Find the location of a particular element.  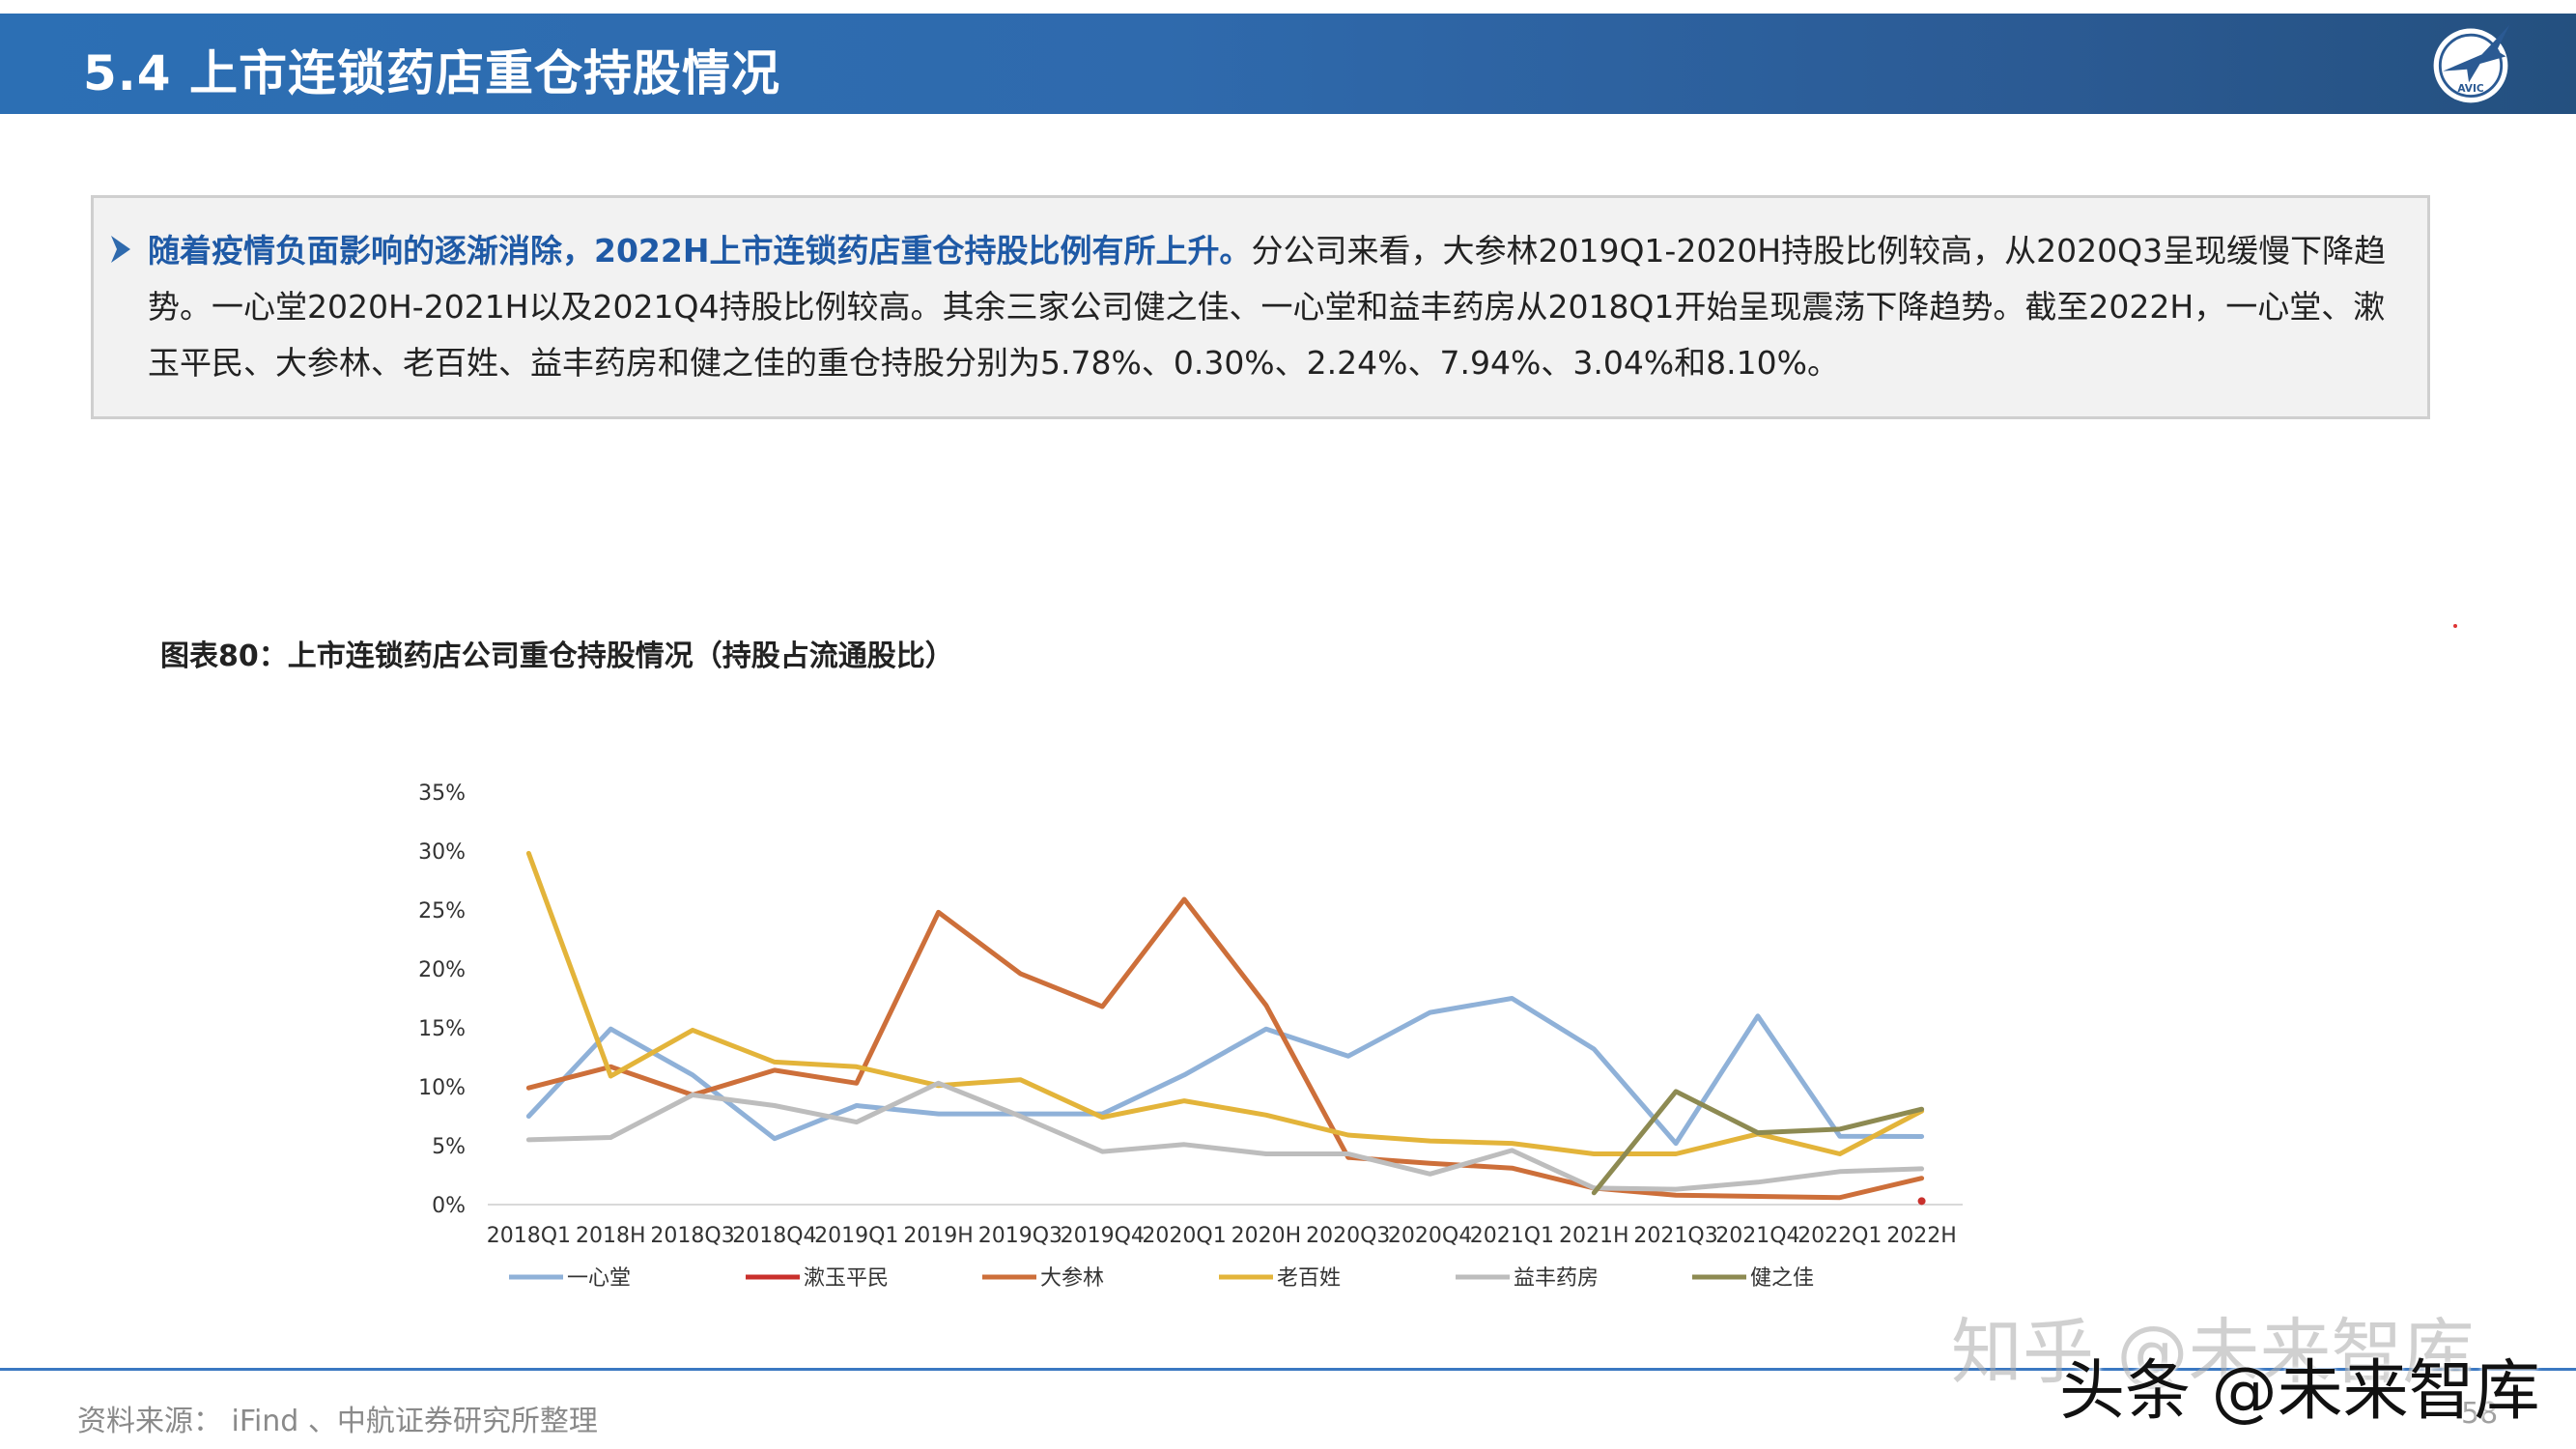

x-tick-label: 2018Q1 is located at coordinates (529, 1236).